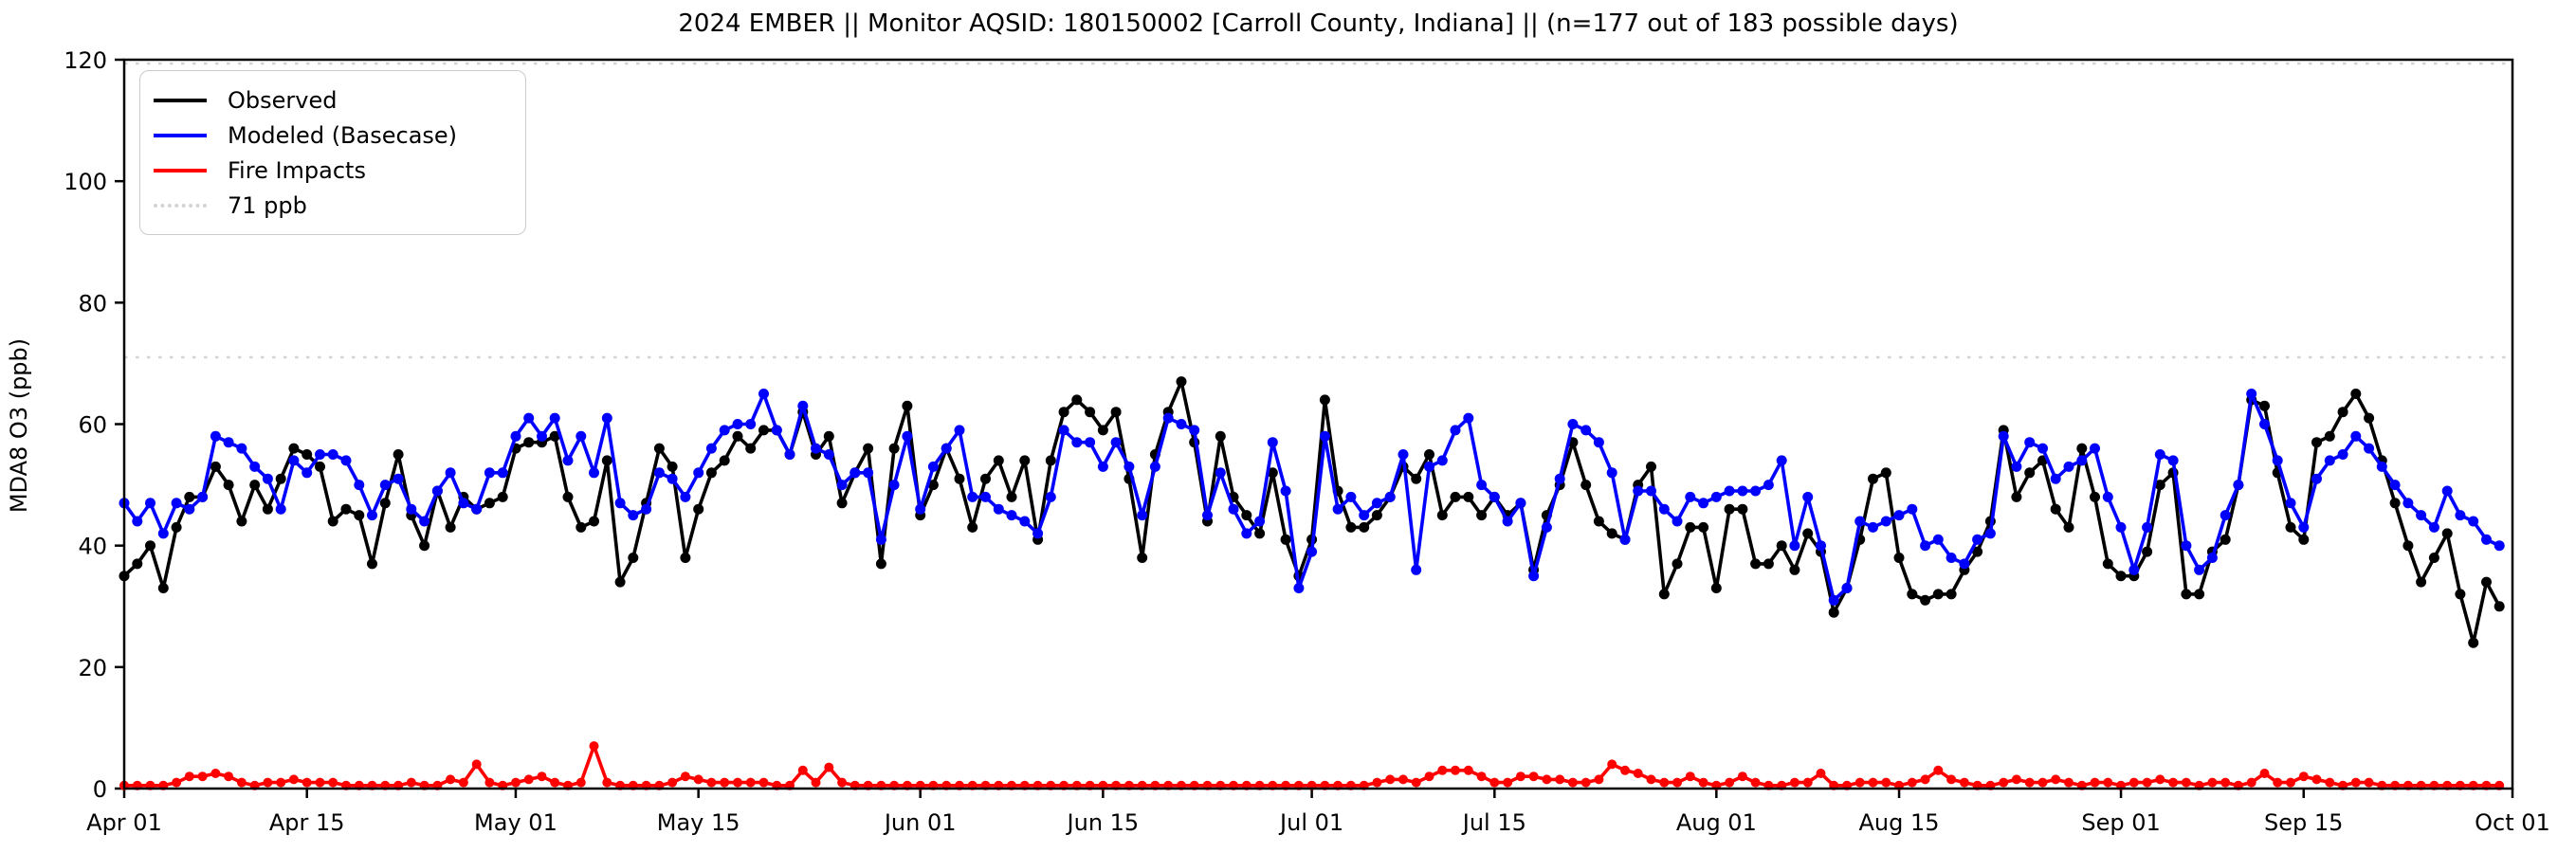  What do you see at coordinates (515, 822) in the screenshot?
I see `x-tick-label: May 01` at bounding box center [515, 822].